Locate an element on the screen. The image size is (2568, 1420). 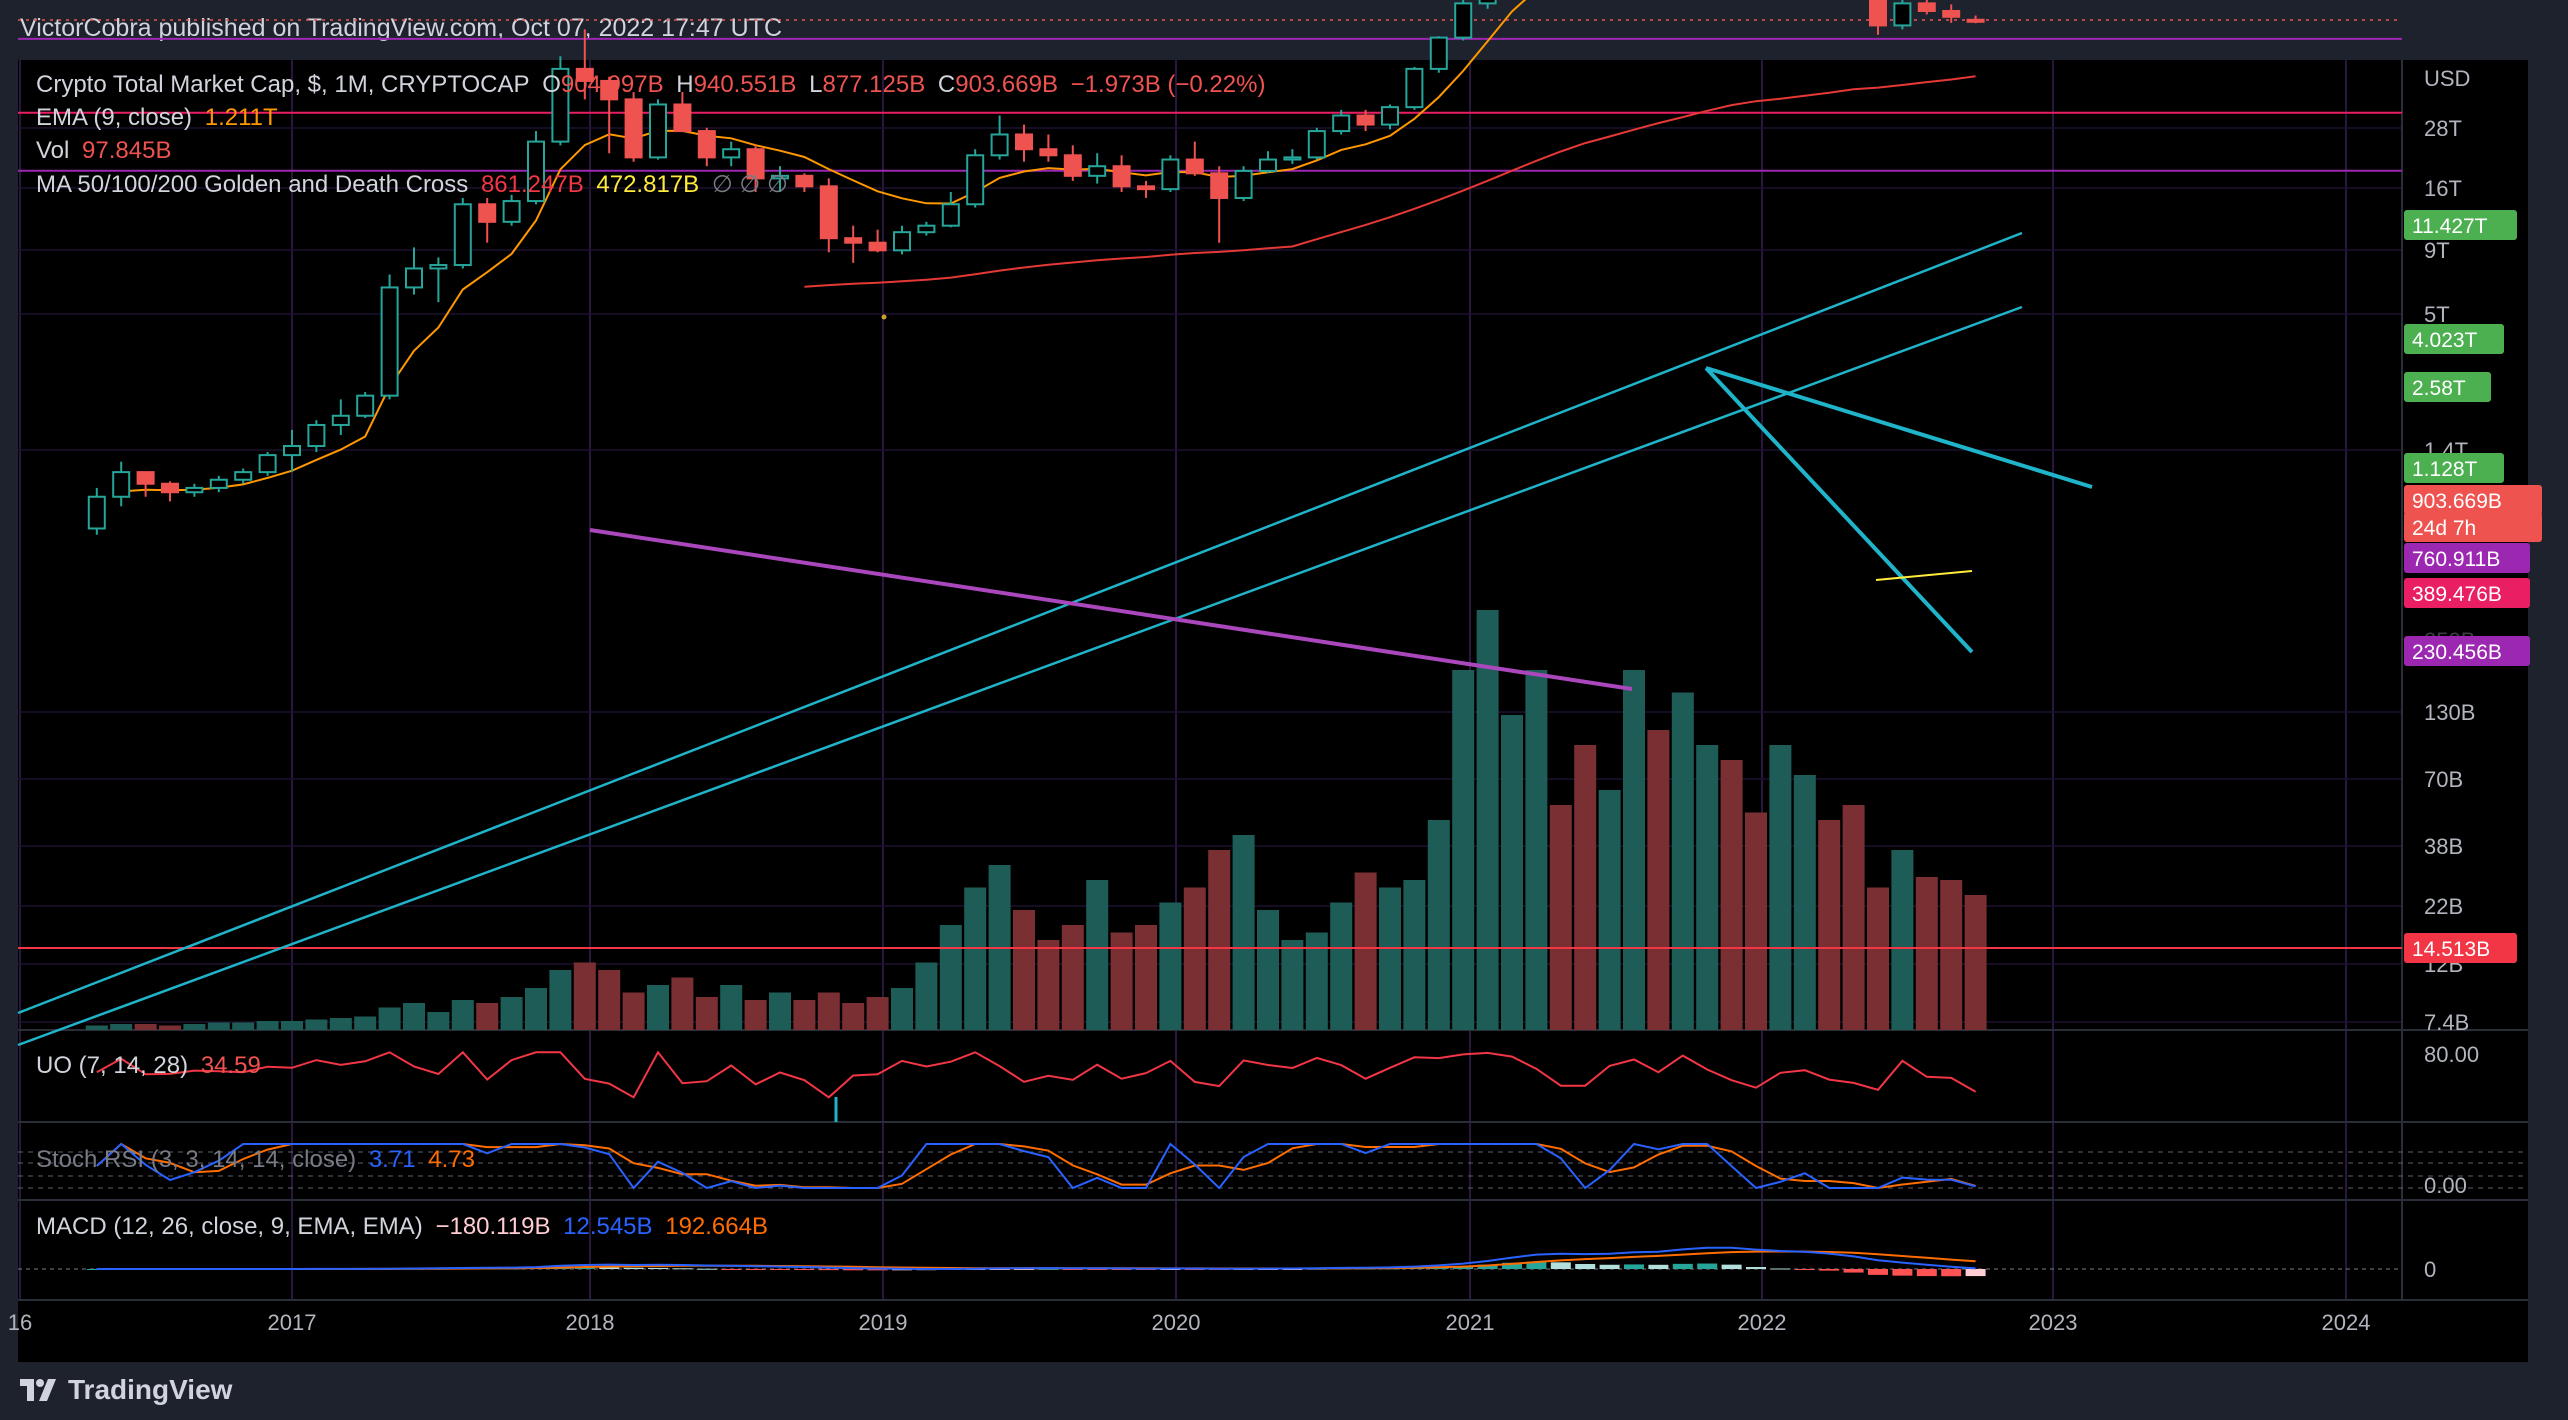
price-tick-label: 70B is located at coordinates (2443, 779).